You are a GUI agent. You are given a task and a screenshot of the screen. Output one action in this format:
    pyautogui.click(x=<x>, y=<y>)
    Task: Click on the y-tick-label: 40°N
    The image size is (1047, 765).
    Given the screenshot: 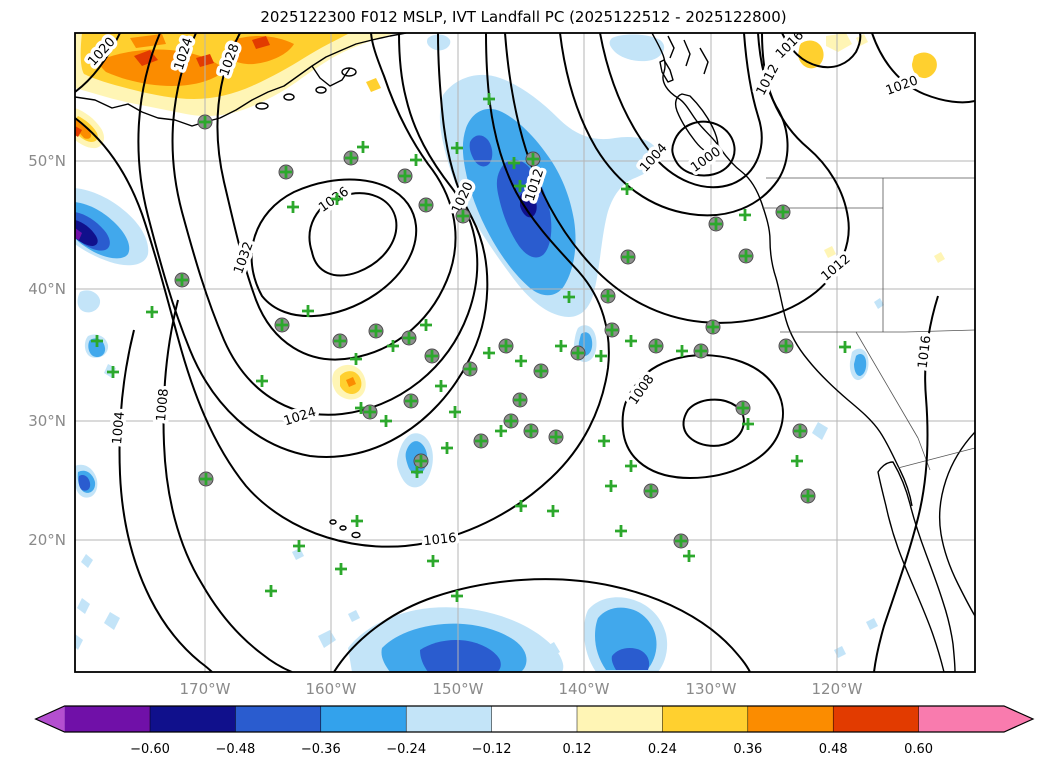 What is the action you would take?
    pyautogui.click(x=47, y=289)
    